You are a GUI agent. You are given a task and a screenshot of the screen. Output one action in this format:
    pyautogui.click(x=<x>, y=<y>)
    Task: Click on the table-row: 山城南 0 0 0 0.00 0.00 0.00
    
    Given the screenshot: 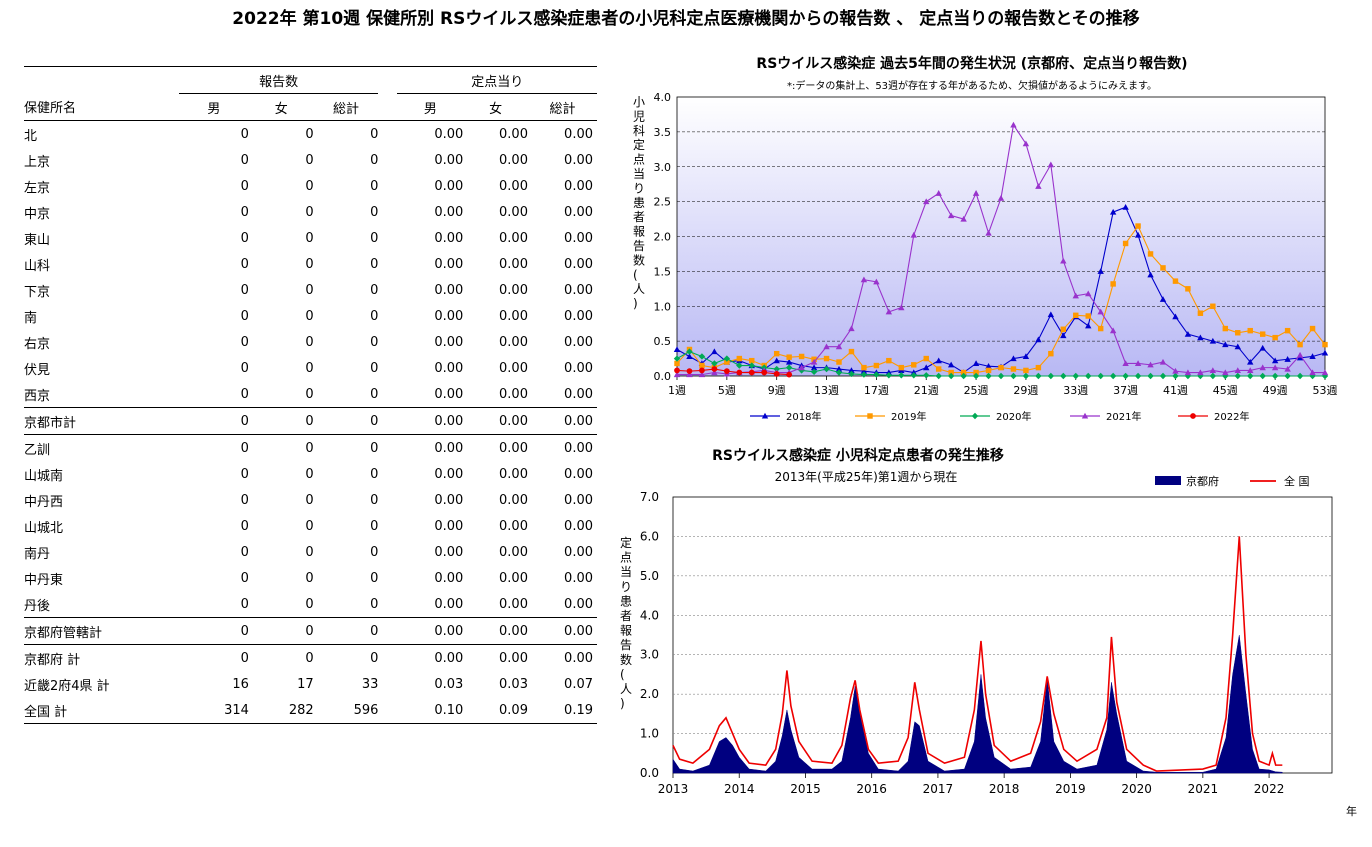 What is the action you would take?
    pyautogui.click(x=310, y=474)
    